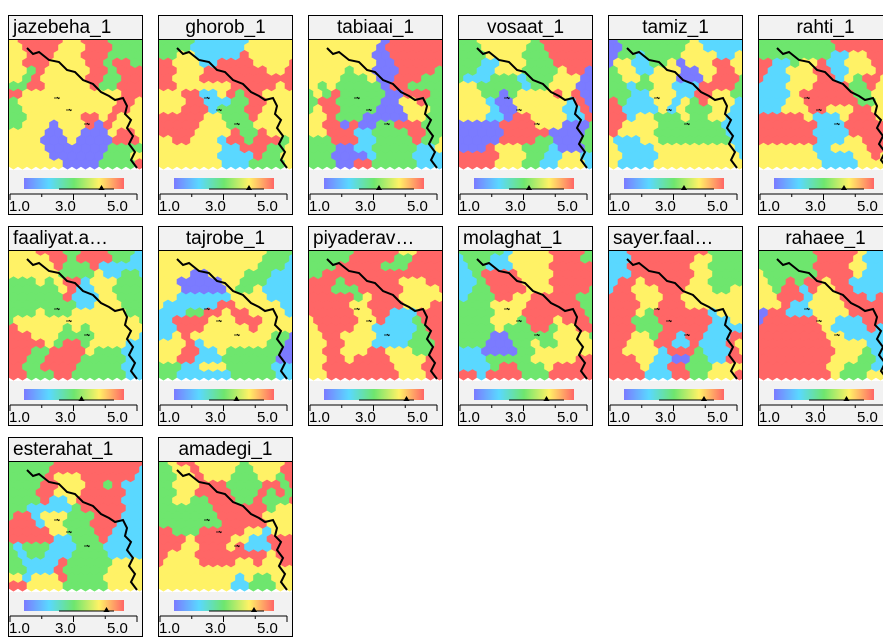  Describe the element at coordinates (225, 115) in the screenshot. I see `map-panel: ghorob_1 1.0 3.0 5.0` at that location.